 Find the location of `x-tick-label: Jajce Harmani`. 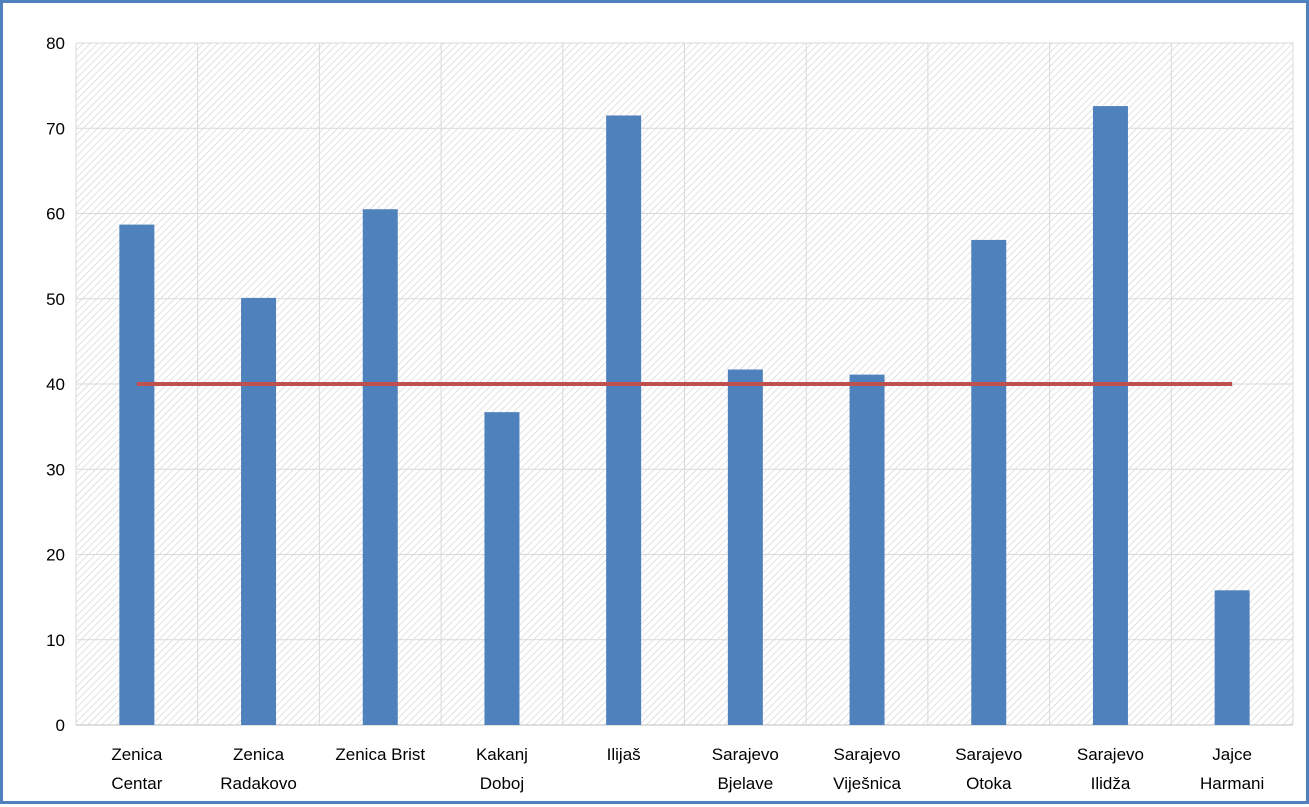

x-tick-label: Jajce Harmani is located at coordinates (1232, 769).